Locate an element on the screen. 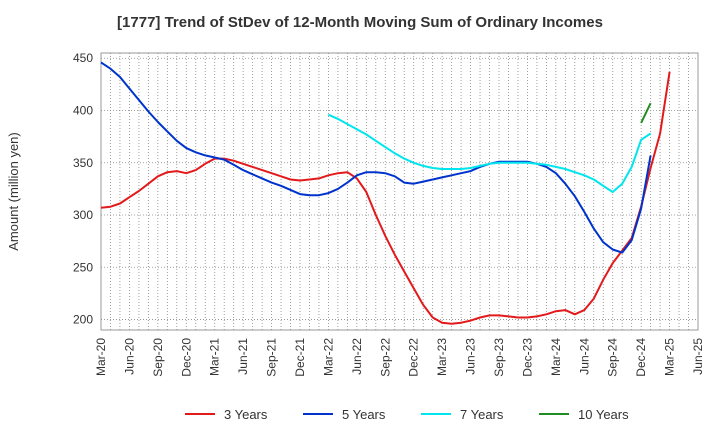 Image resolution: width=720 pixels, height=440 pixels. y-tick-label: 350 is located at coordinates (83, 163).